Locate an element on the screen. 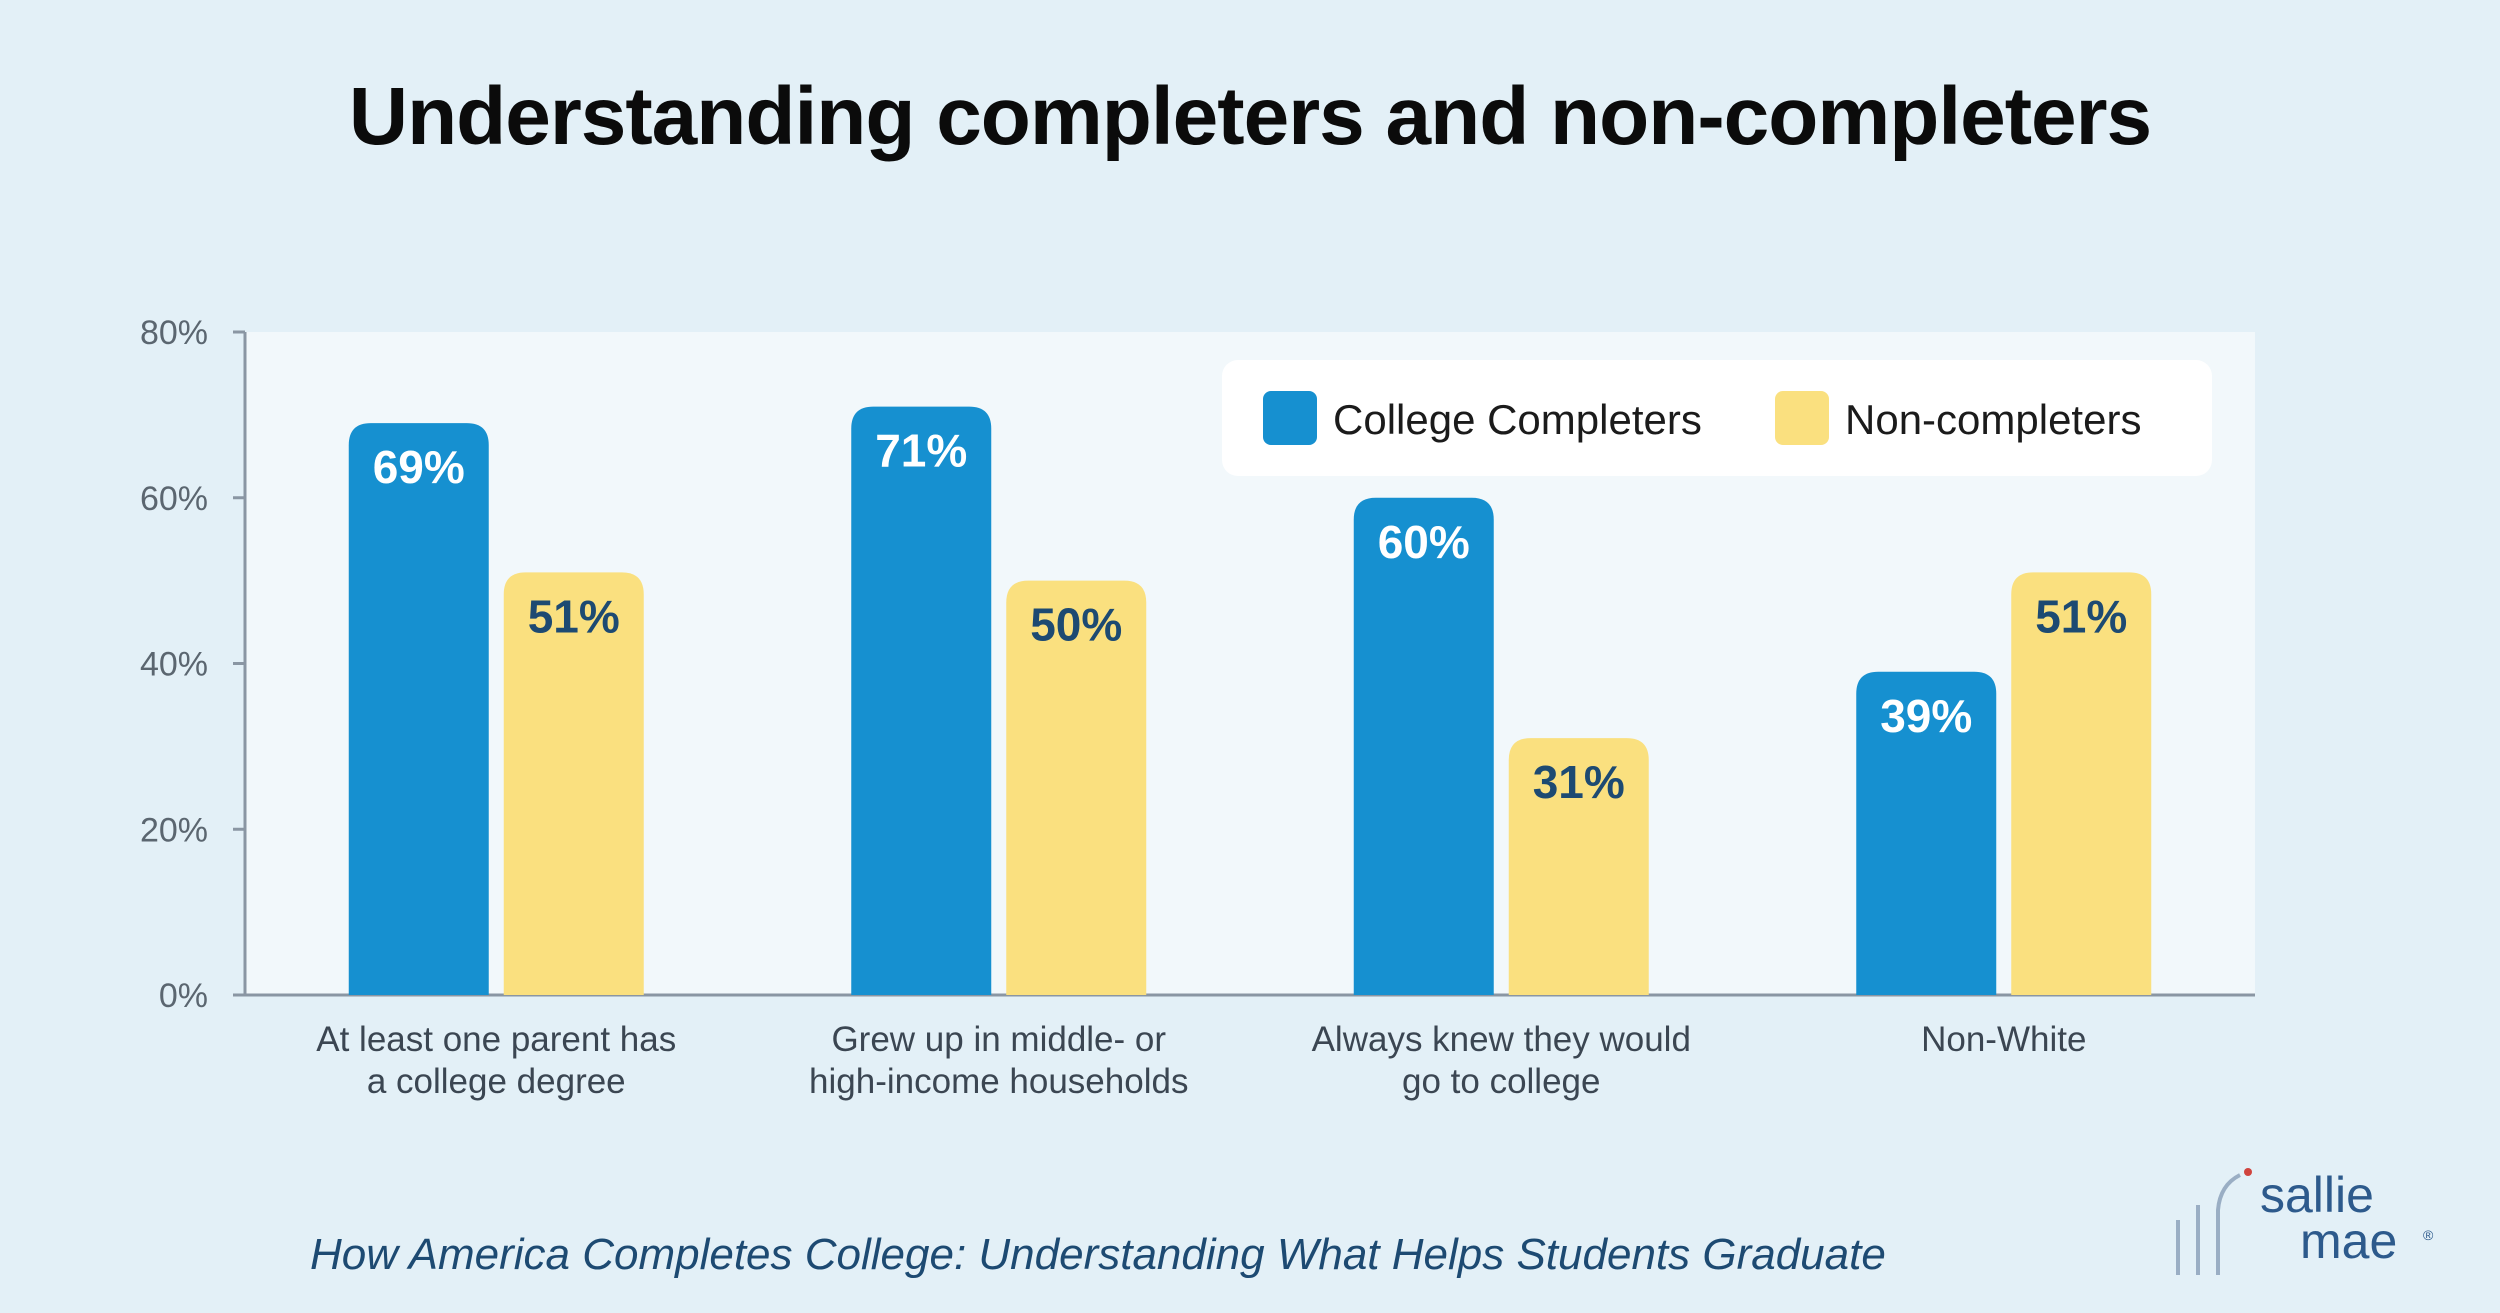  legend-label: Non-completers is located at coordinates (1993, 419).